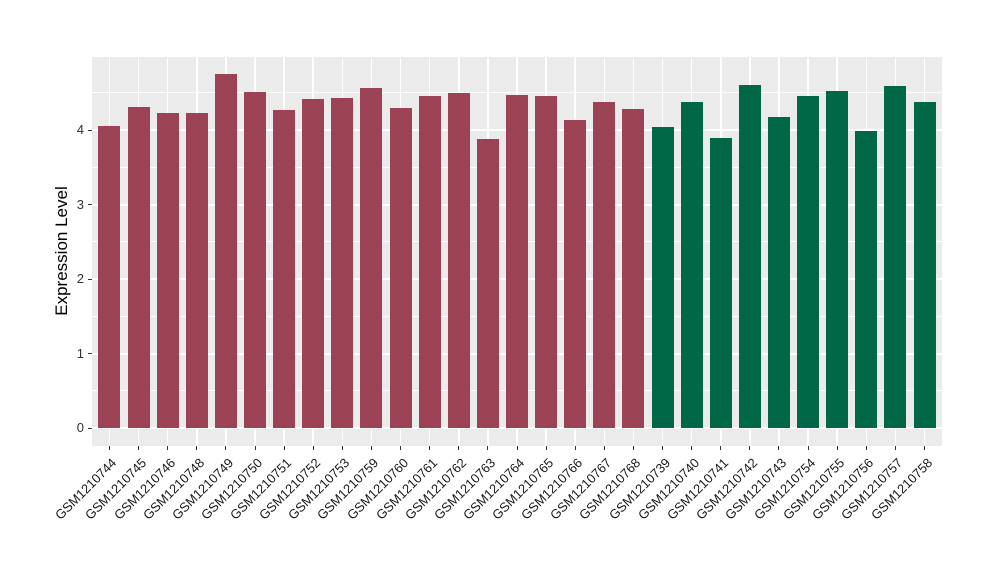 The width and height of the screenshot is (1000, 580). Describe the element at coordinates (255, 260) in the screenshot. I see `bar-GSM1210750` at that location.